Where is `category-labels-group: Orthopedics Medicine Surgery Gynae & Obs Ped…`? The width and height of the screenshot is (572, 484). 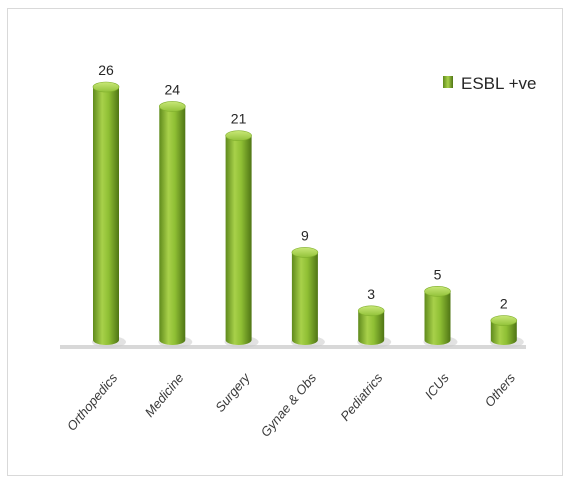
category-labels-group: Orthopedics Medicine Surgery Gynae & Obs Ped… is located at coordinates (291, 404).